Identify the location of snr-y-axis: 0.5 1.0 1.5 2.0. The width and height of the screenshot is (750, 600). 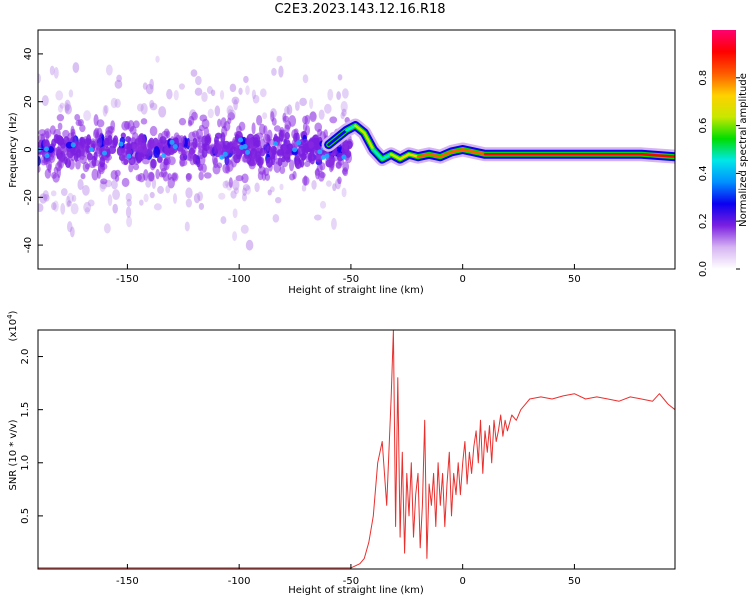
(31, 436).